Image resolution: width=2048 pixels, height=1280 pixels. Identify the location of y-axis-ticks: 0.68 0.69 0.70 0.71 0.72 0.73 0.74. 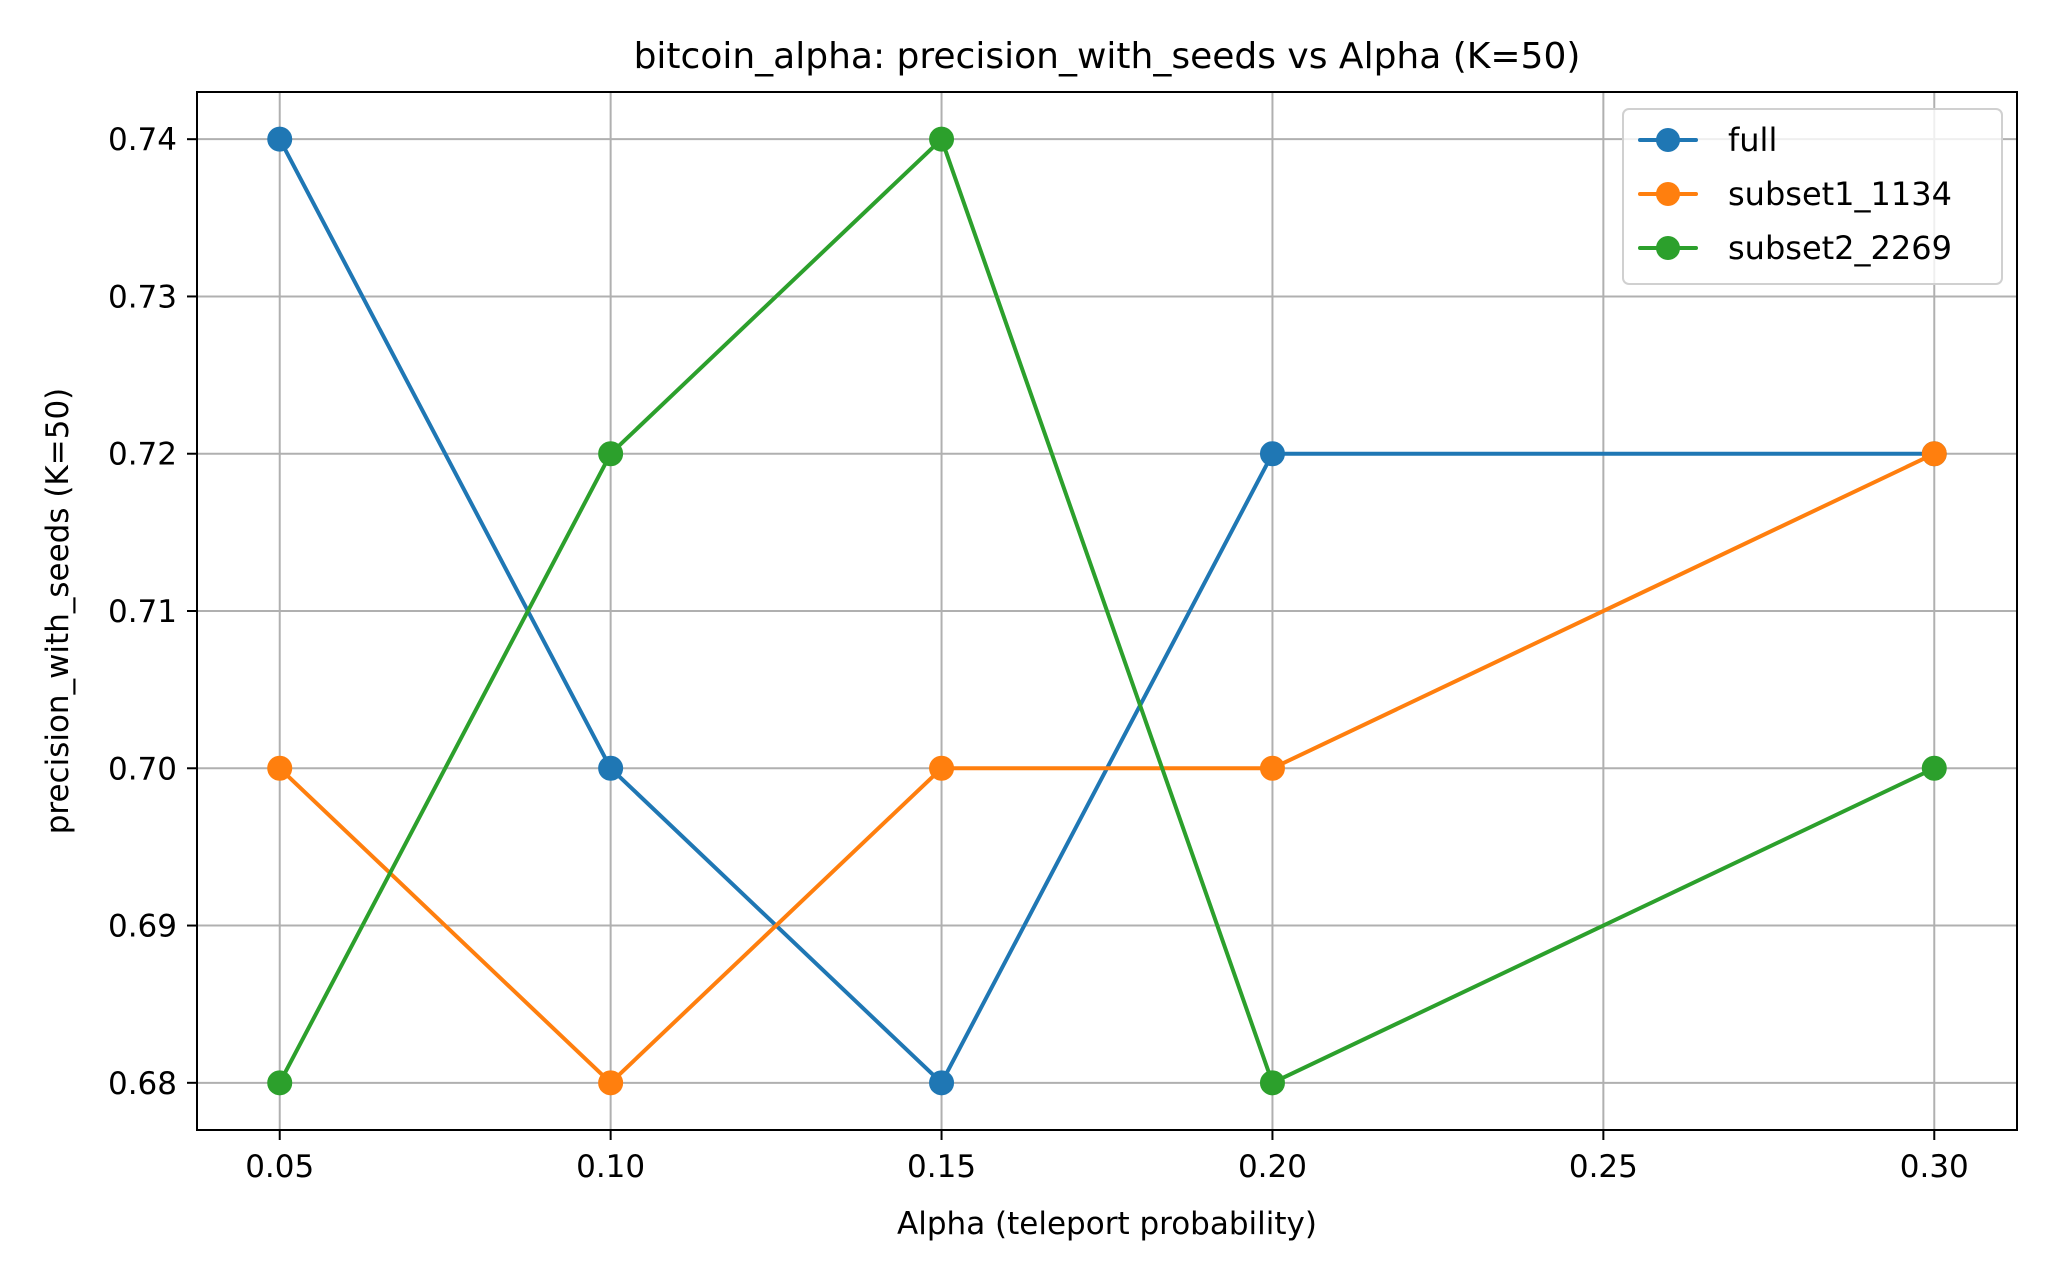
(152, 612).